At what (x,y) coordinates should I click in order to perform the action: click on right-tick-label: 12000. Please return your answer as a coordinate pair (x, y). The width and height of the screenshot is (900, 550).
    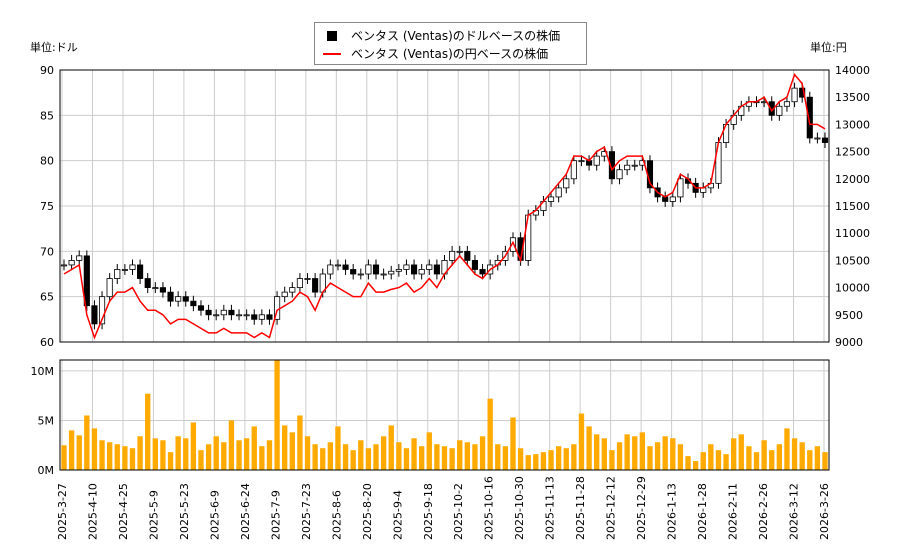
    Looking at the image, I should click on (852, 179).